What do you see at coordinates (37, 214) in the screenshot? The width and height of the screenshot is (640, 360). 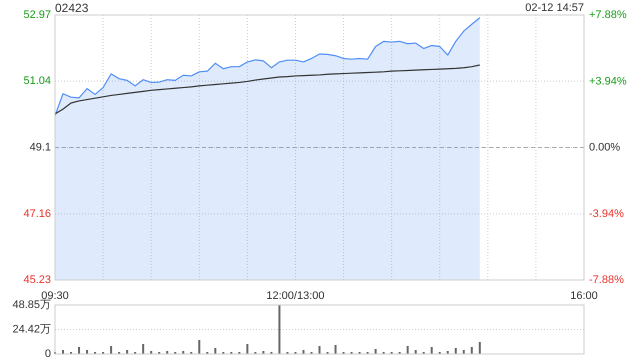 I see `y-tick-label: 47.16` at bounding box center [37, 214].